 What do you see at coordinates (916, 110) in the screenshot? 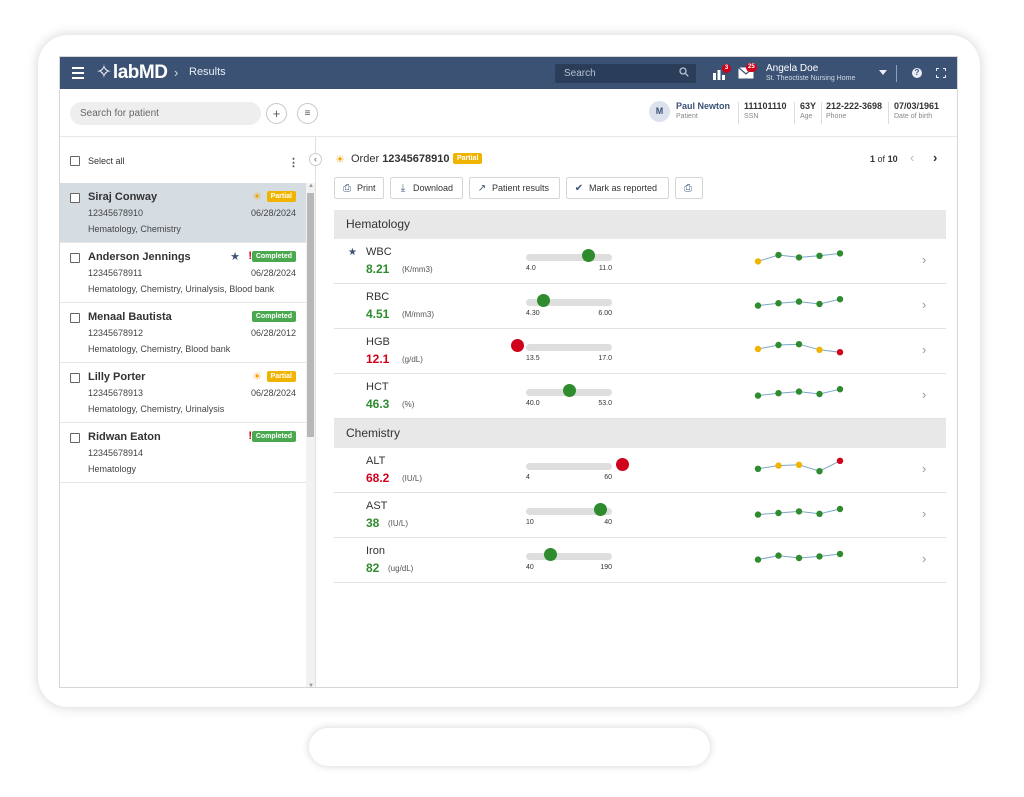
I see `patient-dob-field: 07/03/1961 Date of birth` at bounding box center [916, 110].